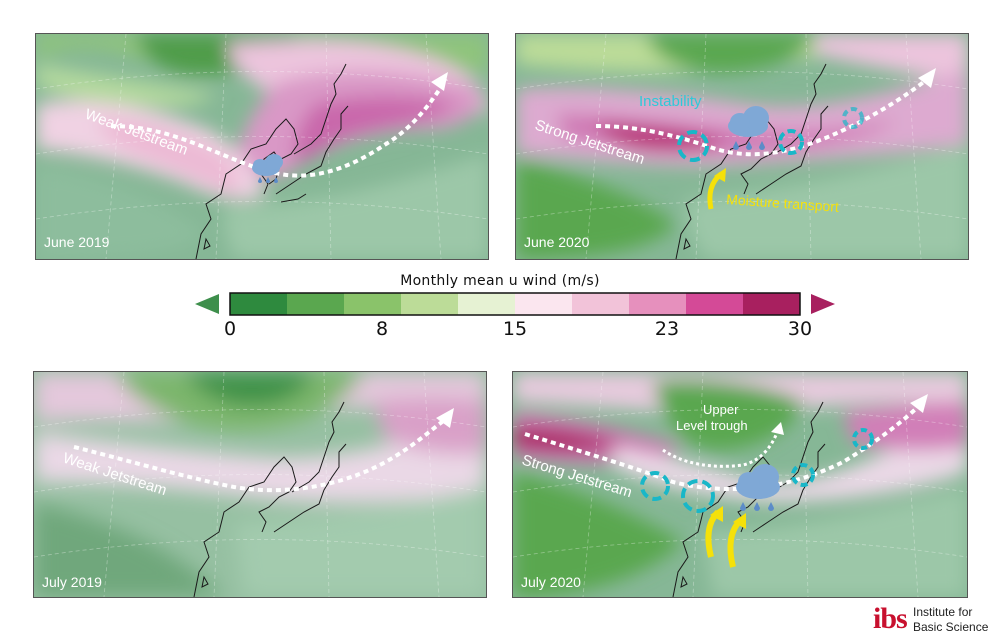 Image resolution: width=1000 pixels, height=642 pixels. What do you see at coordinates (77, 242) in the screenshot?
I see `panel-date-label: June 2019` at bounding box center [77, 242].